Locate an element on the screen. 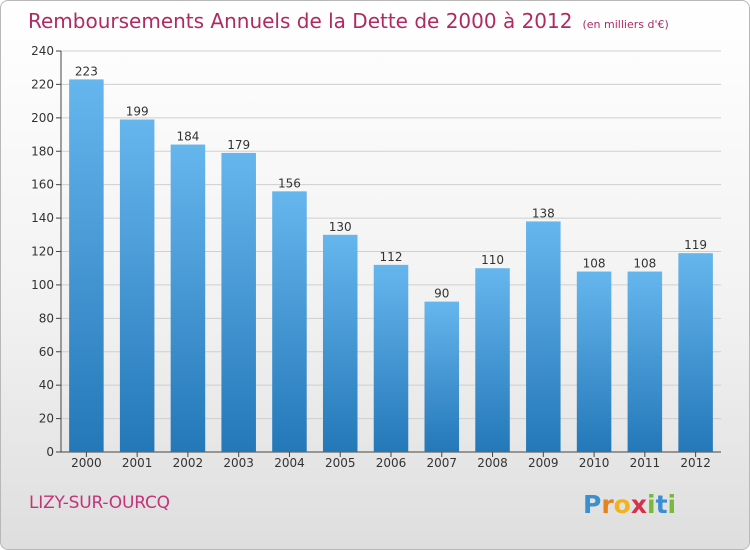  x-tick-label: 2001 is located at coordinates (137, 463).